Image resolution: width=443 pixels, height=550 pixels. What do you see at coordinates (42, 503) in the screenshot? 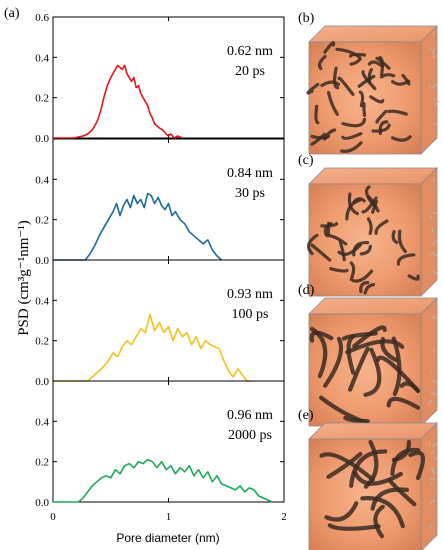
I see `y-tick-label: 0.0` at bounding box center [42, 503].